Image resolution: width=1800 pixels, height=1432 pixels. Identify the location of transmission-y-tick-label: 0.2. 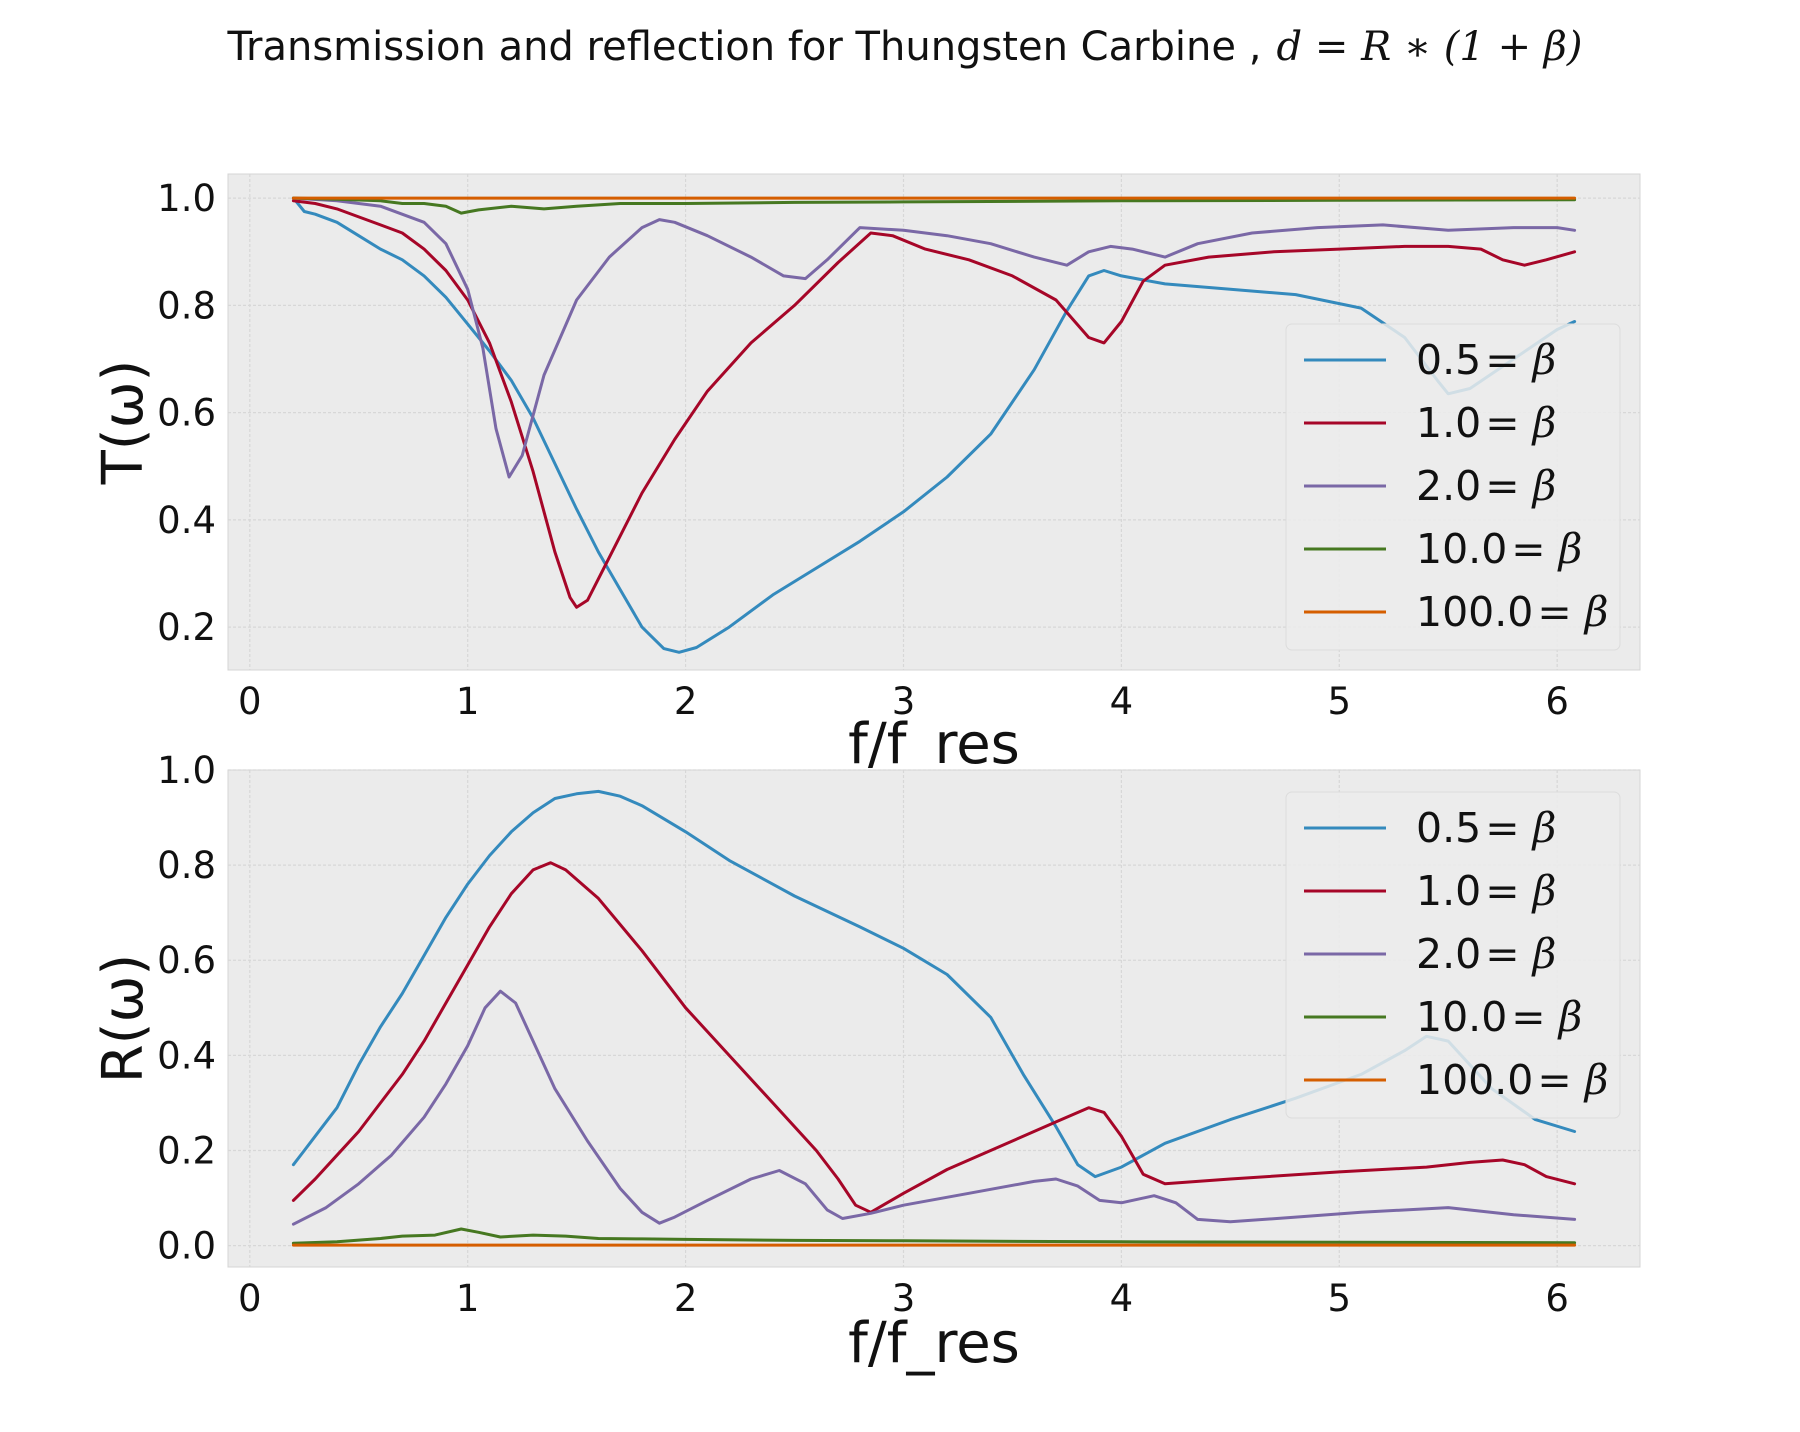
(186, 627).